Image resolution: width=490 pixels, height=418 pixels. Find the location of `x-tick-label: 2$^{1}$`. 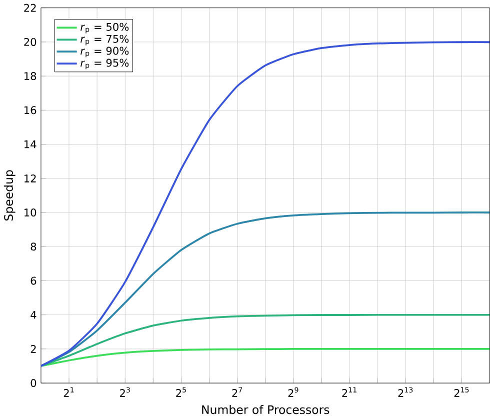

x-tick-label: 2$^{1}$ is located at coordinates (69, 392).